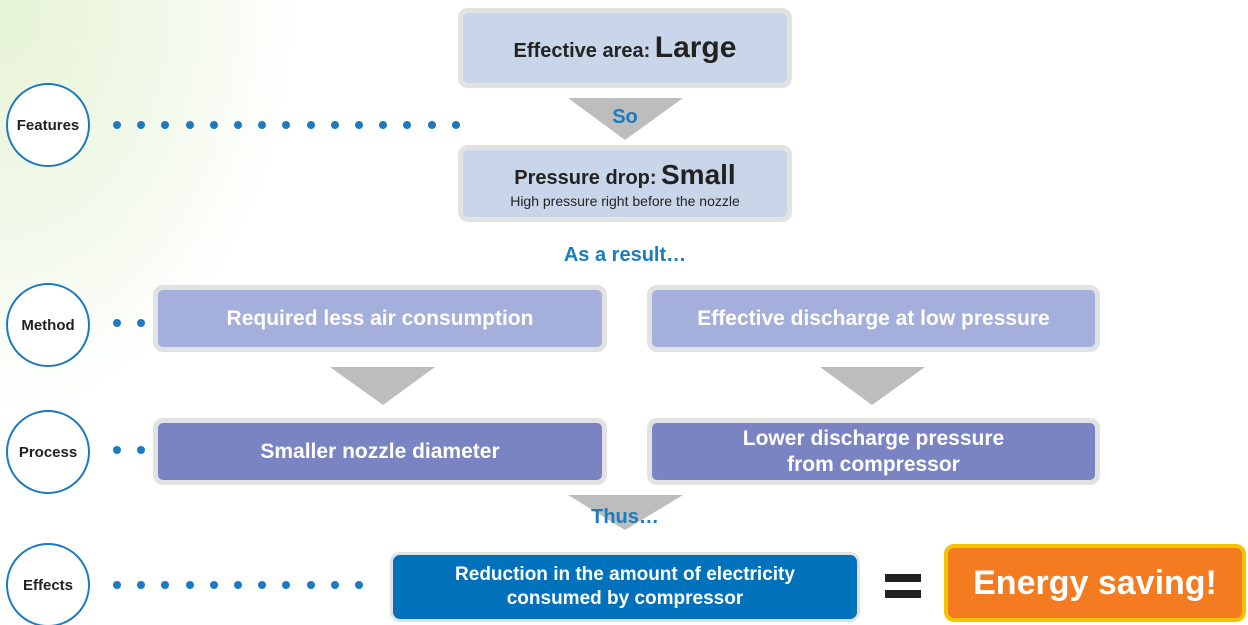 This screenshot has height=625, width=1248. I want to click on process-box: Smaller nozzle diameter, so click(380, 451).